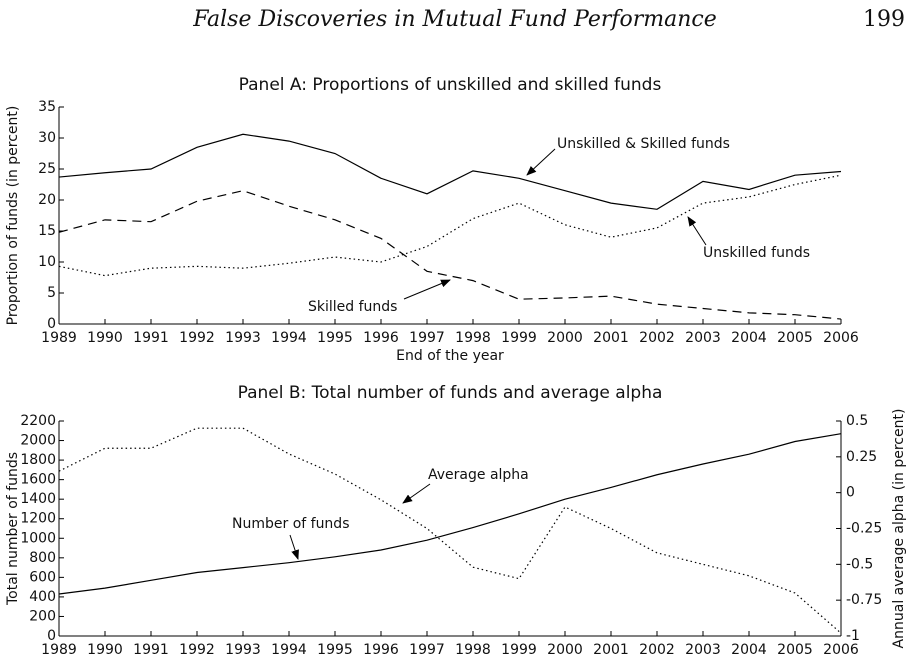 The width and height of the screenshot is (913, 667). I want to click on y-tick-label: 200, so click(42, 616).